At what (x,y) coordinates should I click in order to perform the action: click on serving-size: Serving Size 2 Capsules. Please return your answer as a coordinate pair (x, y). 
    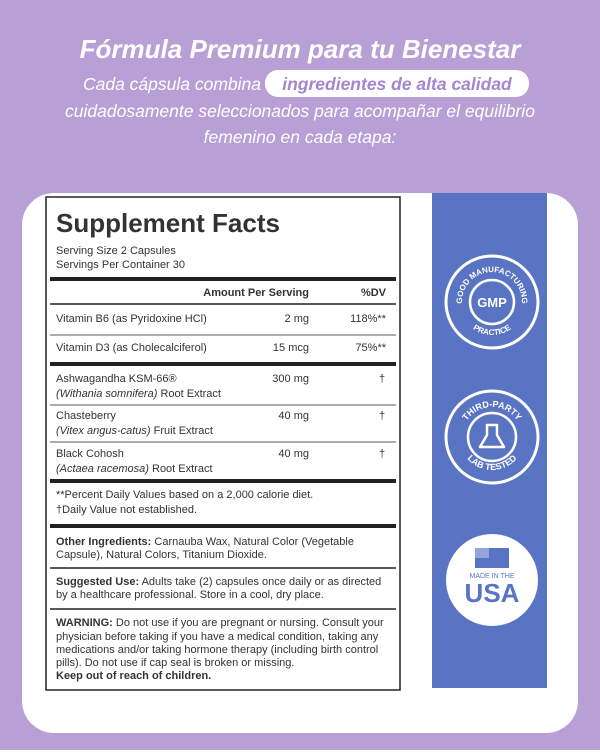
    Looking at the image, I should click on (116, 251).